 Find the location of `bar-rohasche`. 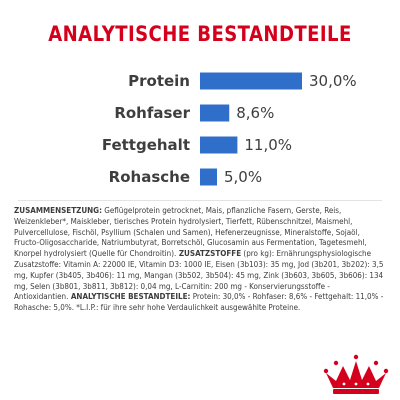

bar-rohasche is located at coordinates (208, 177).